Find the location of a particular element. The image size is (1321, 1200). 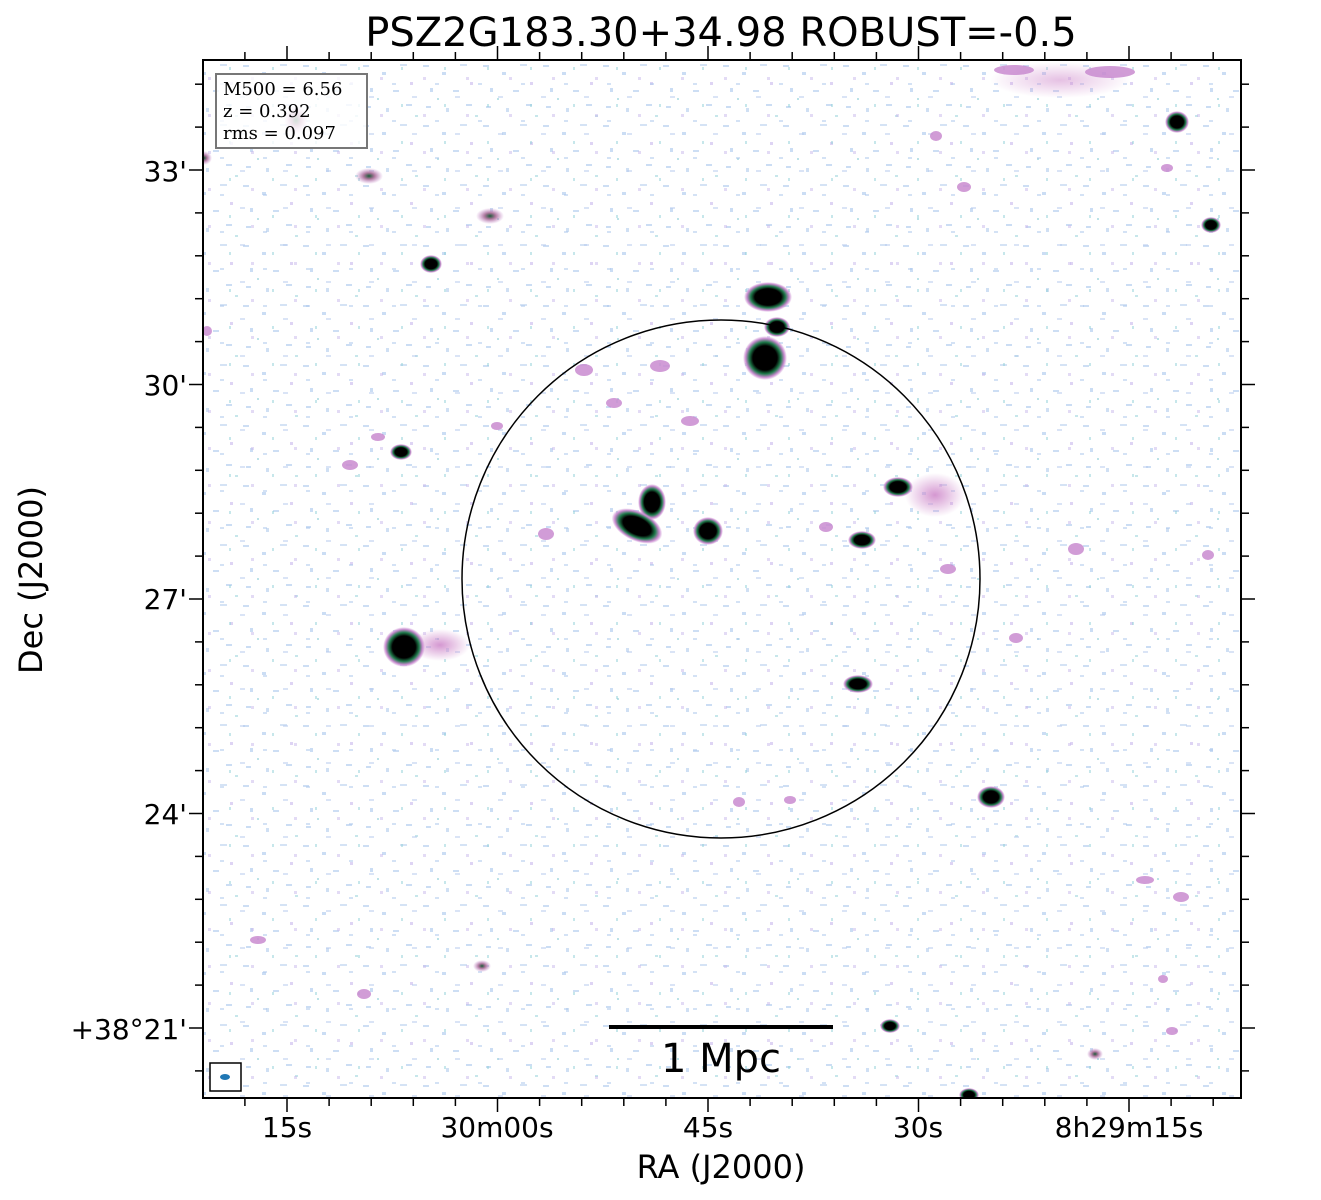

plot-title: PSZ2G183.30+34.98 ROBUST=-0.5 is located at coordinates (720, 33).